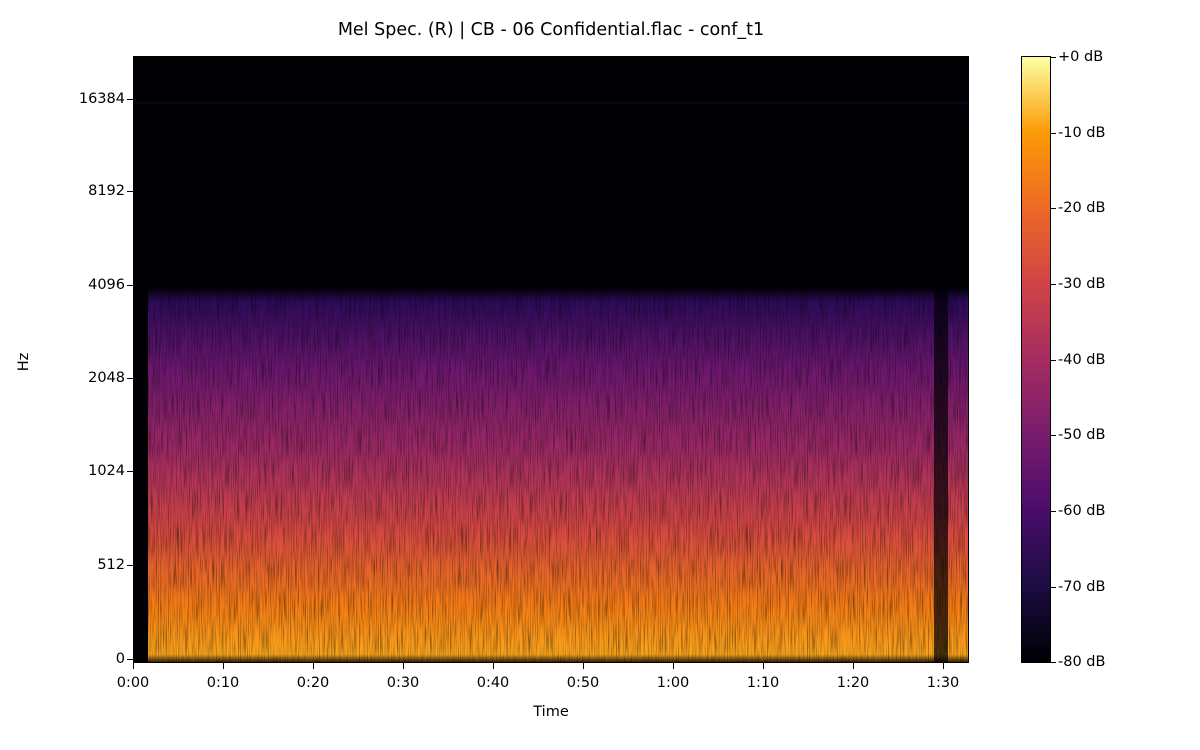 Image resolution: width=1200 pixels, height=750 pixels. Describe the element at coordinates (1082, 208) in the screenshot. I see `colorbar-tick: -20 dB` at that location.